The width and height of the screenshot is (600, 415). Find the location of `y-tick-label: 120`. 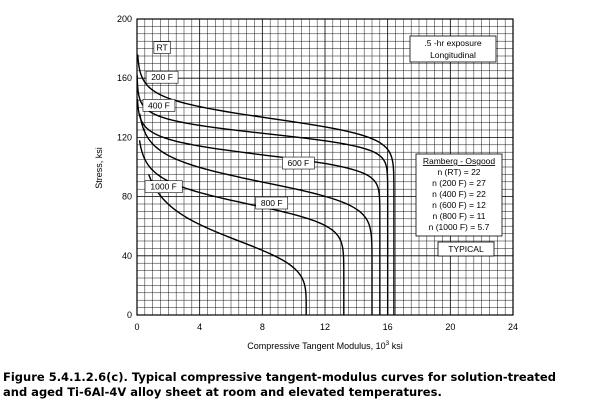

y-tick-label: 120 is located at coordinates (124, 137).